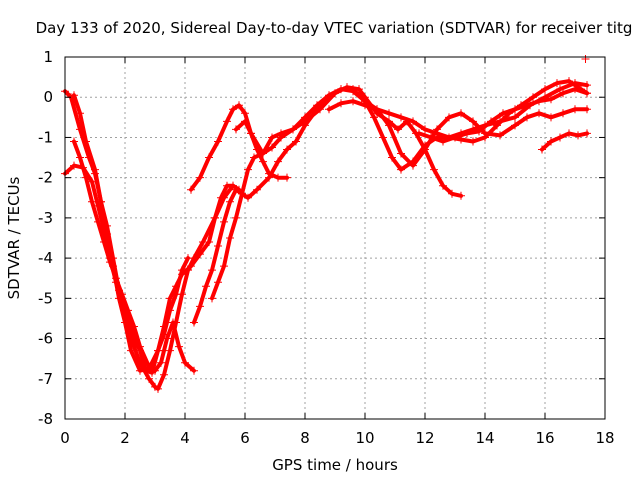 This screenshot has width=640, height=480. What do you see at coordinates (364, 438) in the screenshot?
I see `x-tick-label: 10` at bounding box center [364, 438].